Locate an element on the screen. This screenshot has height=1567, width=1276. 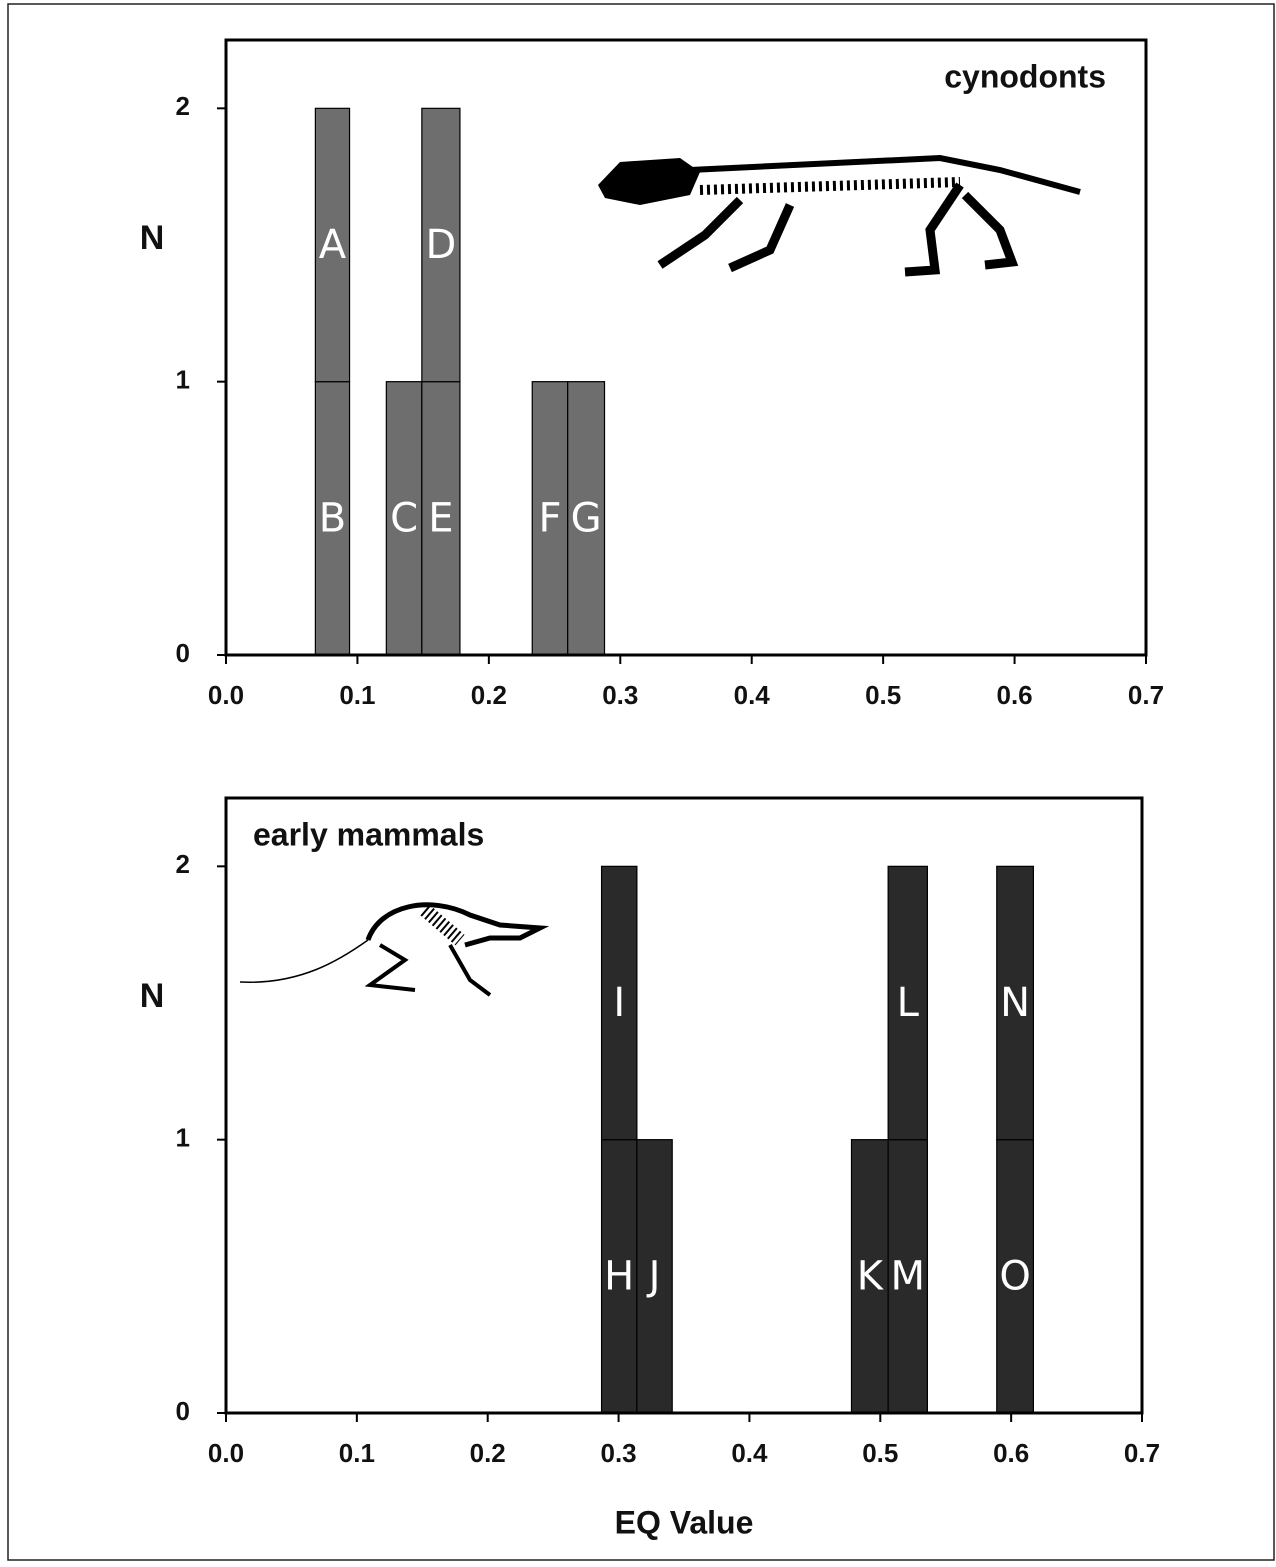
segment-label: G is located at coordinates (586, 518).